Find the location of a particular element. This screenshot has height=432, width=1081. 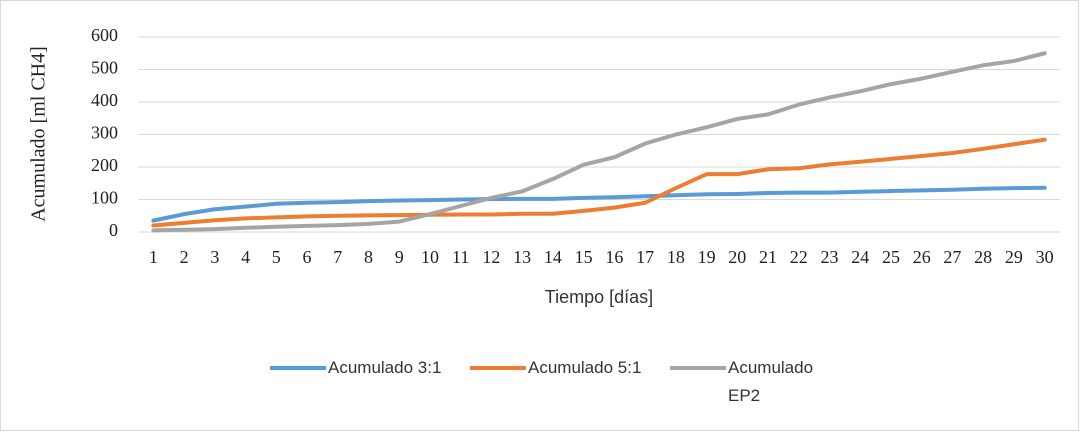

x-tick-label: 10 is located at coordinates (430, 257).